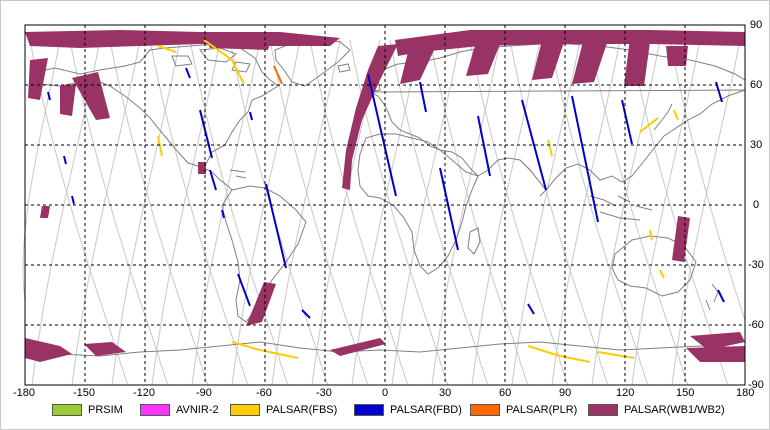  What do you see at coordinates (505, 393) in the screenshot?
I see `lon-tick: 60` at bounding box center [505, 393].